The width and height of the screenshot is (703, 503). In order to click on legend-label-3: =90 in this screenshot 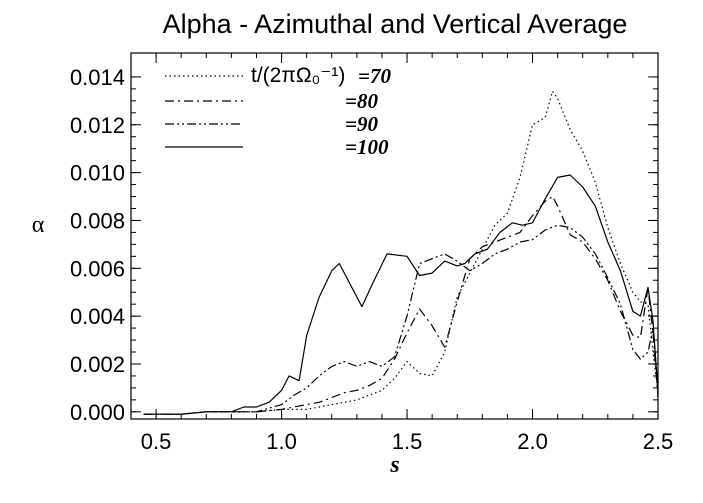, I will do `click(361, 124)`.